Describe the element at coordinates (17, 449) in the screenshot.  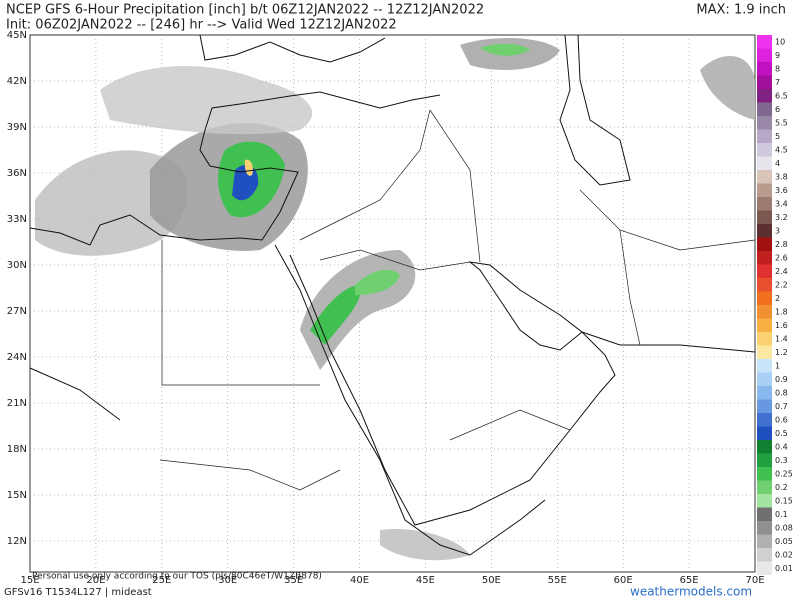
I see `lat-label: 18N` at that location.